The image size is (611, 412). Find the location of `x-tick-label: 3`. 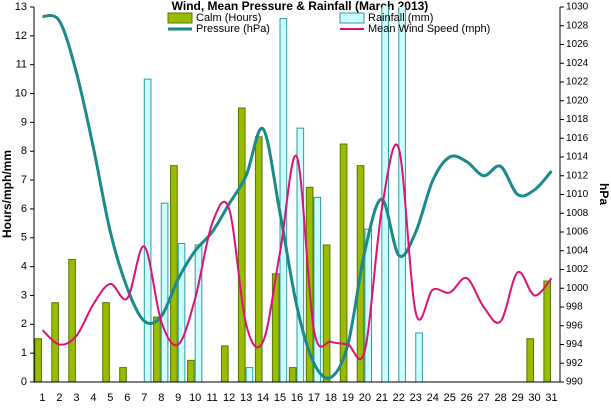

x-tick-label: 3 is located at coordinates (76, 398).